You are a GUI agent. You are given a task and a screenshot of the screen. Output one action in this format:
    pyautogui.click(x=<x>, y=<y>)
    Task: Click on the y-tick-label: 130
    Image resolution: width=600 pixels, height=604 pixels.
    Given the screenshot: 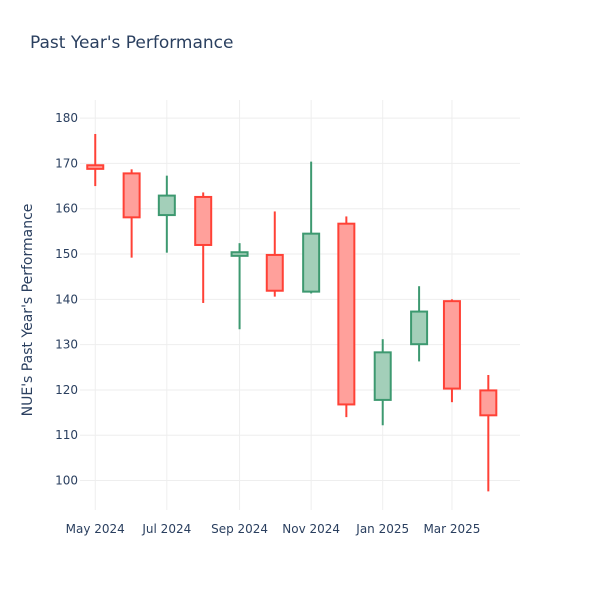 What is the action you would take?
    pyautogui.click(x=66, y=345)
    